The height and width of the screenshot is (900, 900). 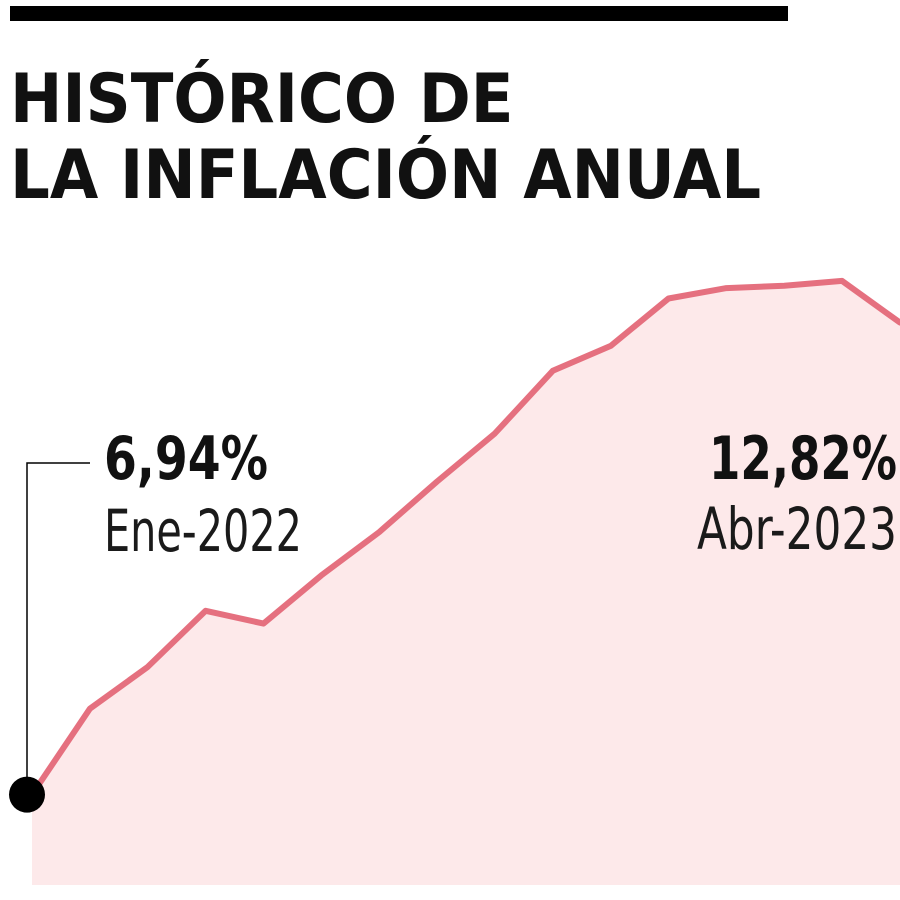 What do you see at coordinates (437, 482) in the screenshot?
I see `chart-point-Ago-2022` at bounding box center [437, 482].